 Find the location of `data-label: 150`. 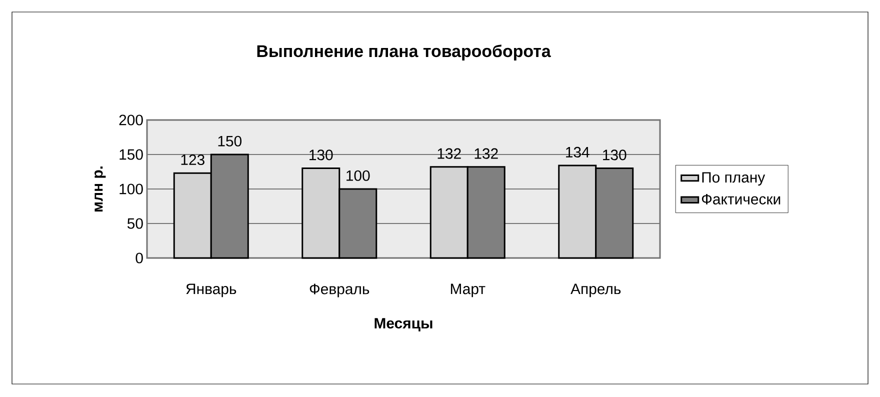

data-label: 150 is located at coordinates (230, 141).